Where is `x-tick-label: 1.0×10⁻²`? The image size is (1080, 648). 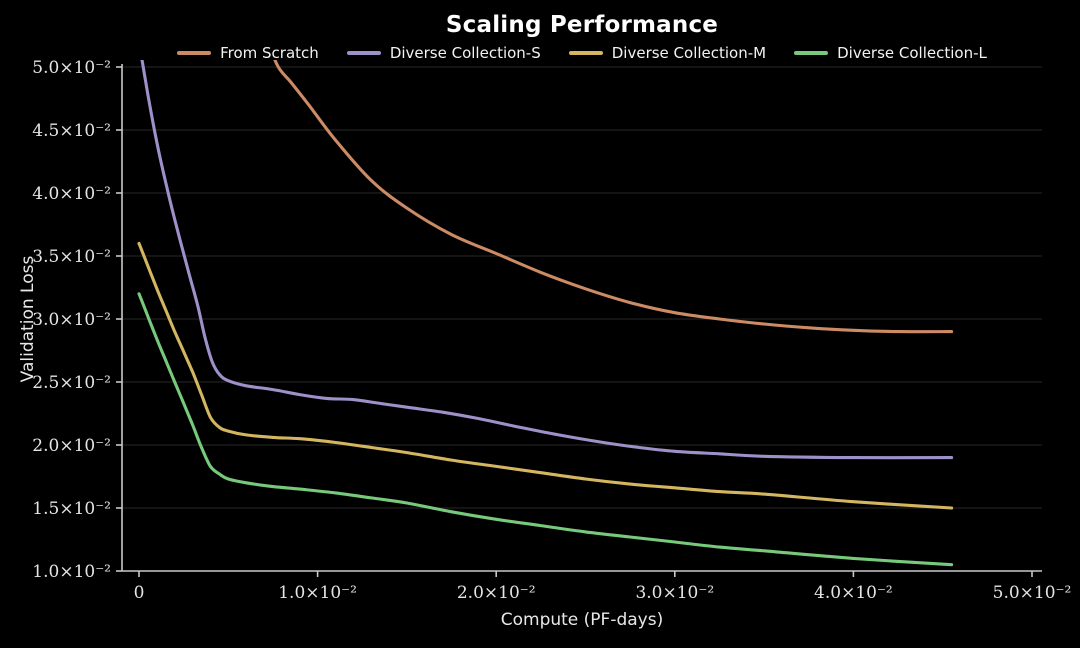
x-tick-label: 1.0×10⁻² is located at coordinates (317, 593).